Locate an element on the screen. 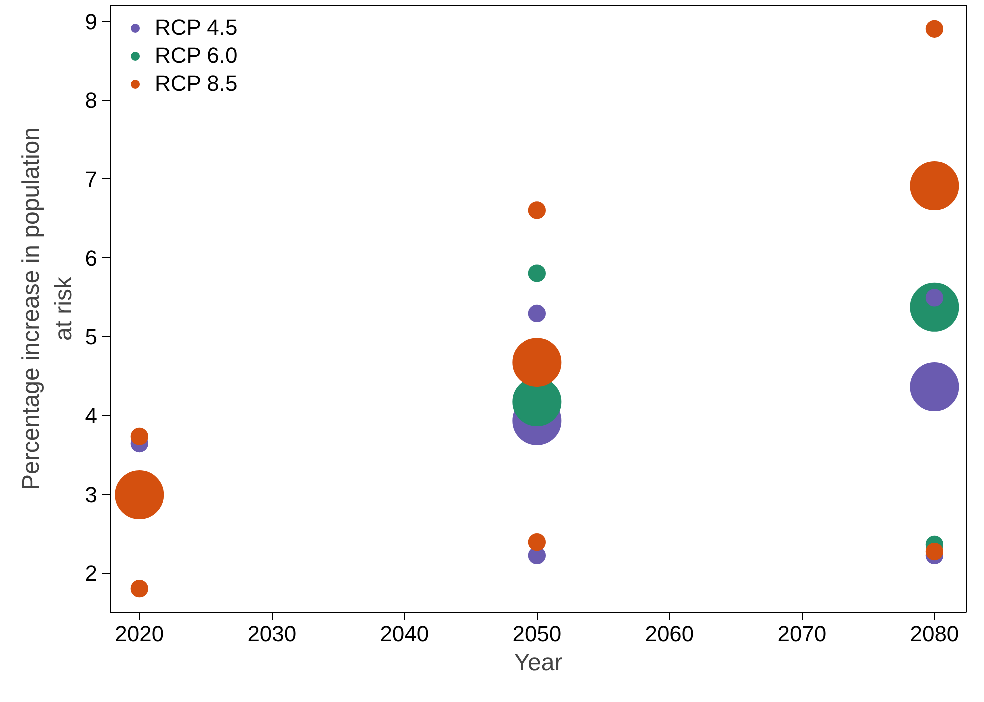 The height and width of the screenshot is (702, 984). y-tick-label: 4 is located at coordinates (91, 415).